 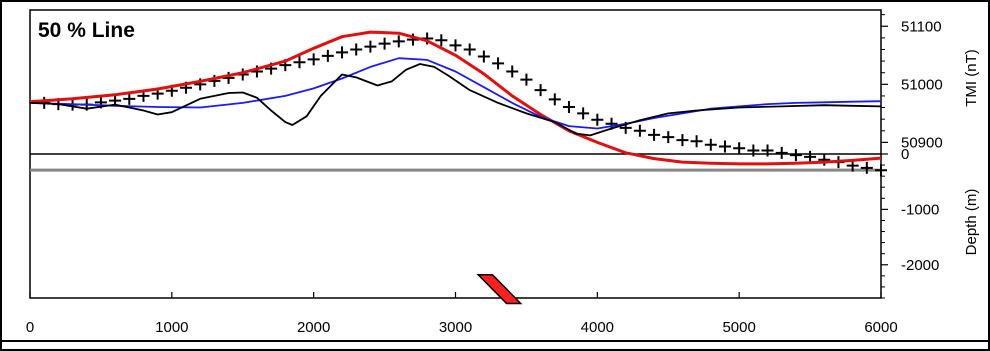 What do you see at coordinates (462, 314) in the screenshot?
I see `x-axis: 0 1000 2000 3000 4000 5000 6000` at bounding box center [462, 314].